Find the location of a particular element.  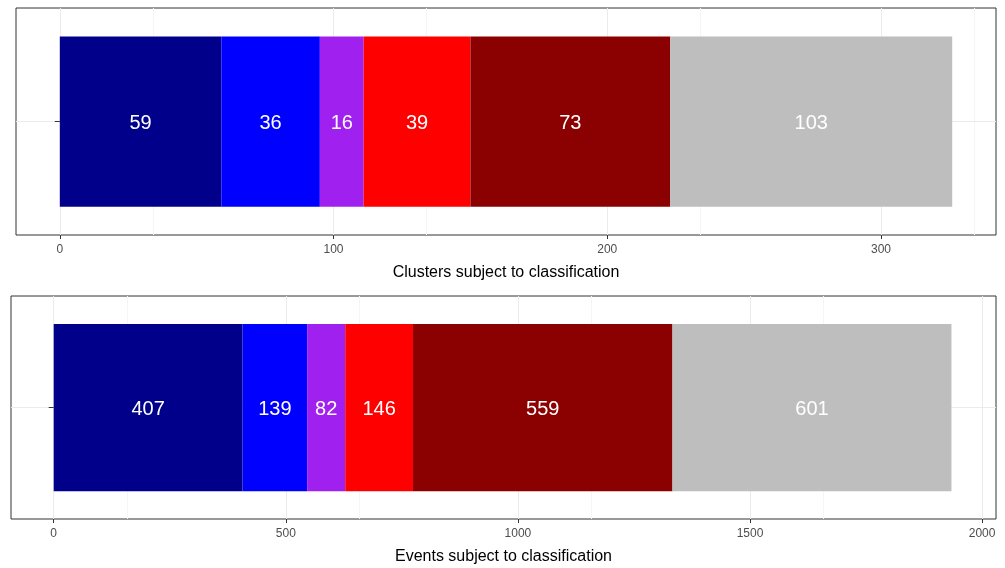

data-label: 39 is located at coordinates (417, 121).